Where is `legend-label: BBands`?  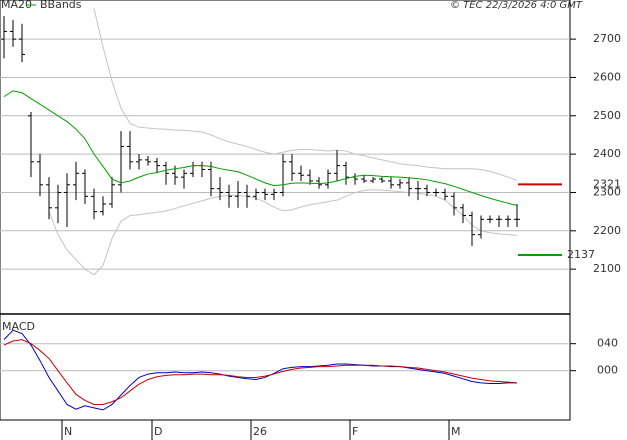
legend-label: BBands is located at coordinates (61, 5).